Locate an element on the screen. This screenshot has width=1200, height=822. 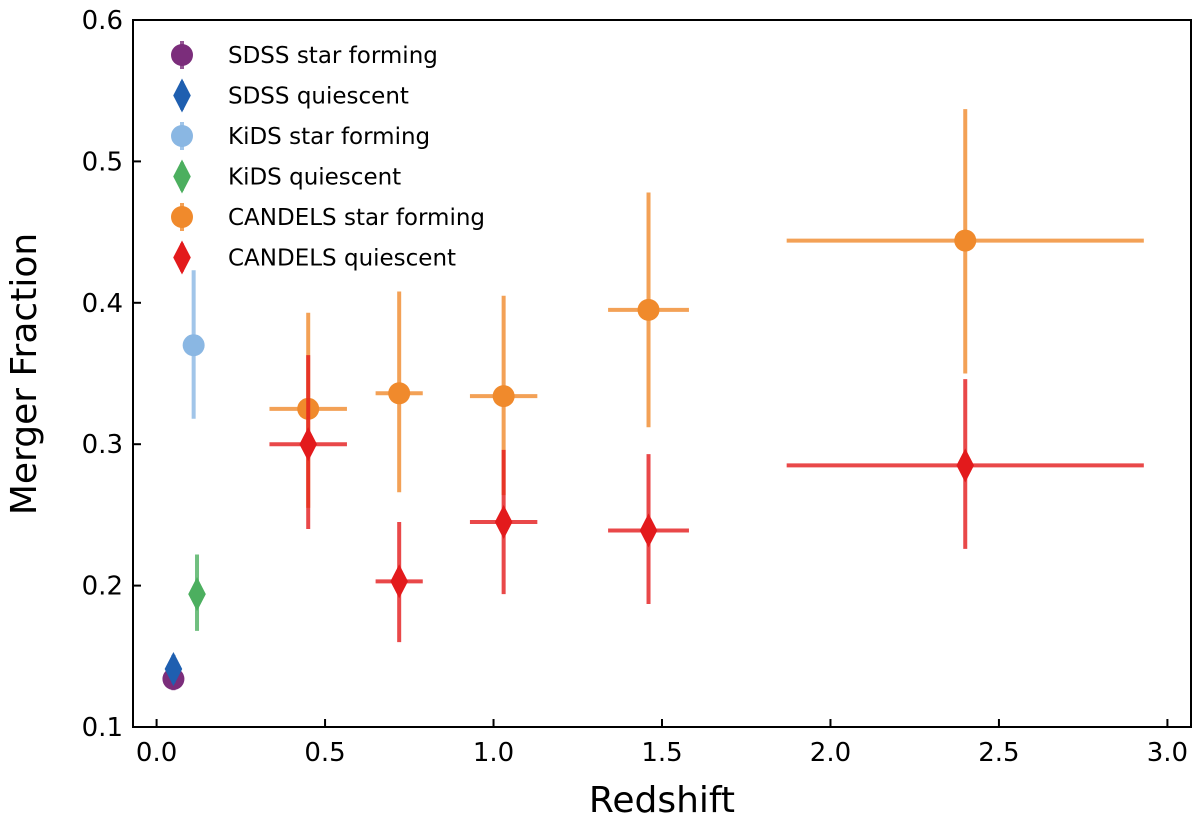
x-axis-title: Redshift is located at coordinates (662, 800).